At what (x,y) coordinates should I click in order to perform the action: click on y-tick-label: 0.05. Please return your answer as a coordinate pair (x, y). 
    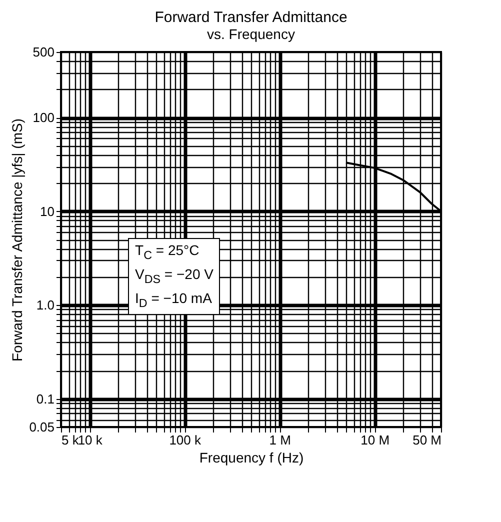
    Looking at the image, I should click on (41, 427).